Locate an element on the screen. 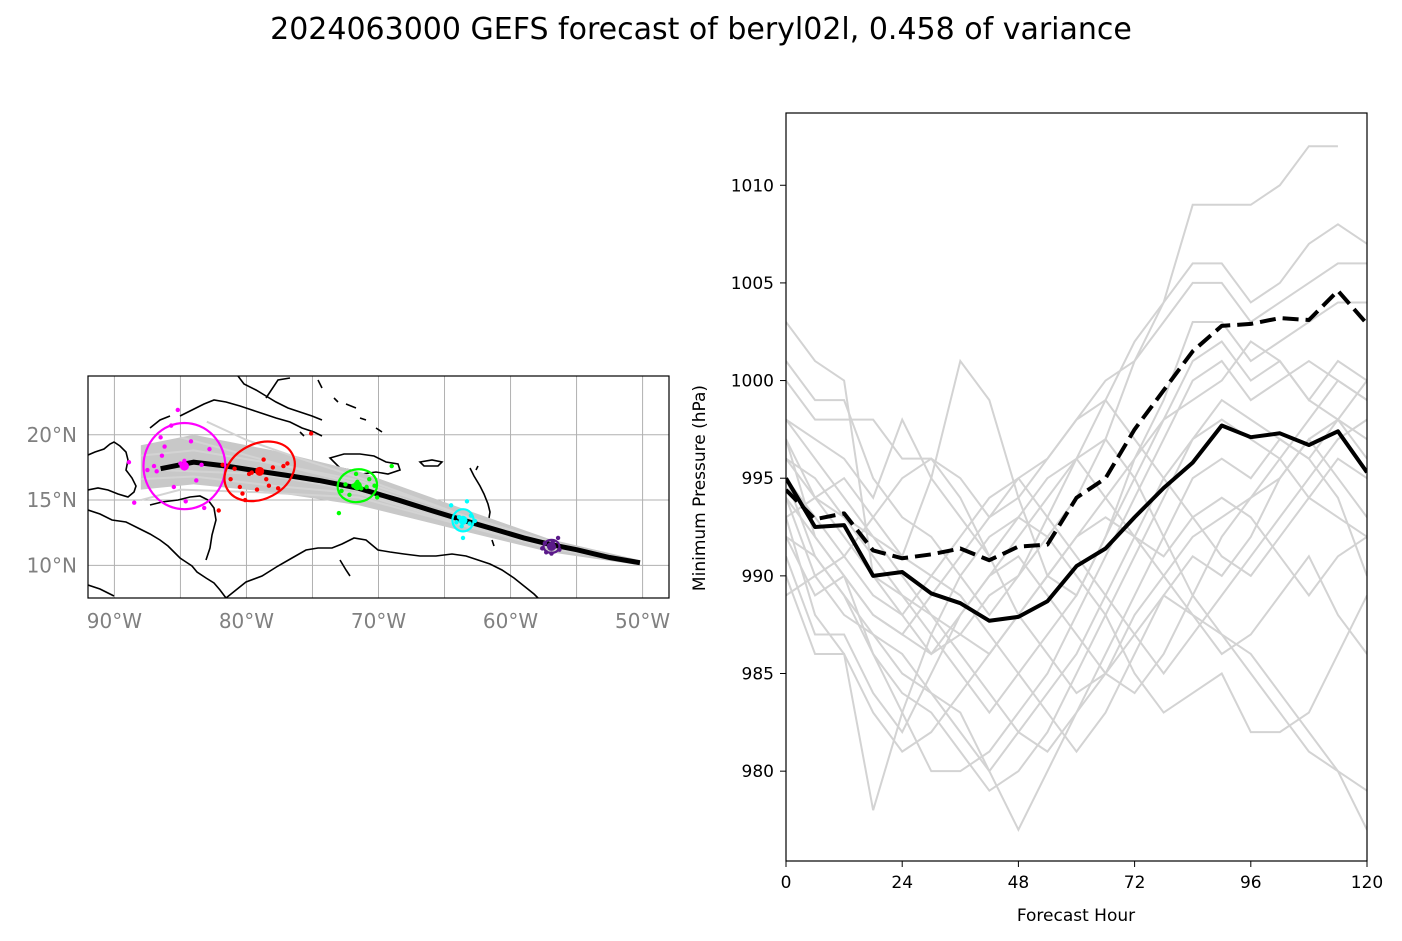 The height and width of the screenshot is (941, 1402). y-tick-label: 995 is located at coordinates (758, 479).